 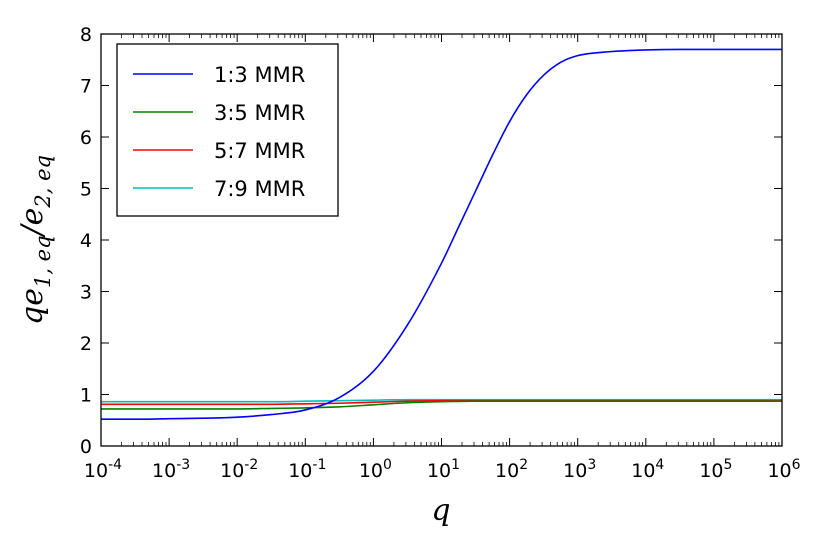 What do you see at coordinates (35, 240) in the screenshot?
I see `y-axis-title: qe1, eq/e2, eq` at bounding box center [35, 240].